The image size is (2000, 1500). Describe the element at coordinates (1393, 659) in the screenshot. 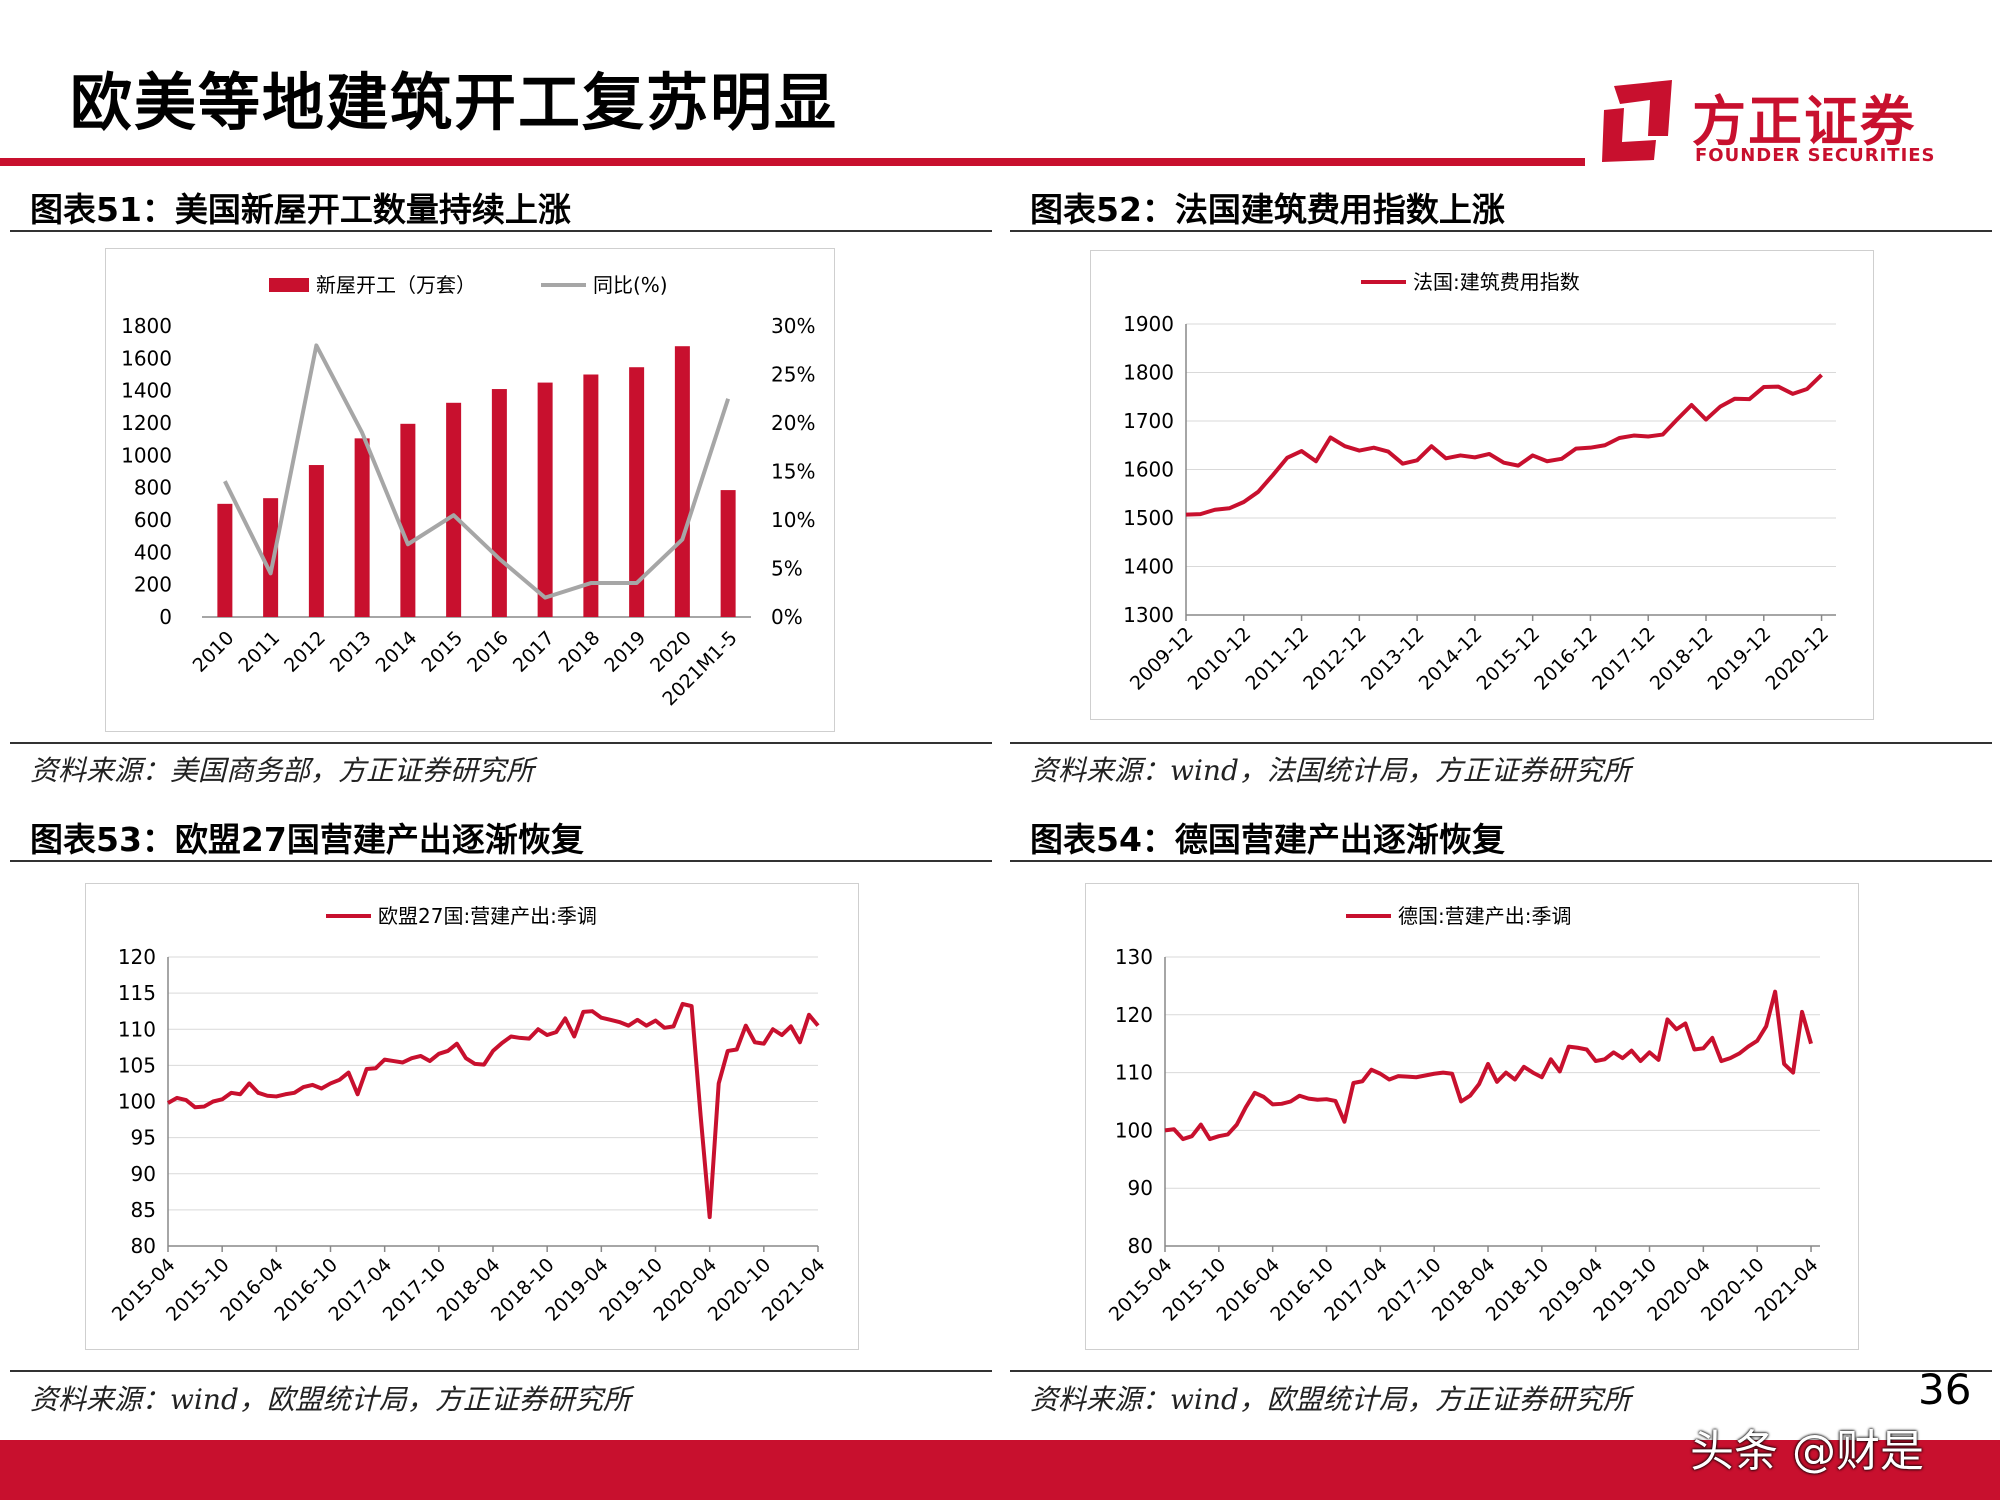

I see `x-tick-label: 2013-12` at that location.